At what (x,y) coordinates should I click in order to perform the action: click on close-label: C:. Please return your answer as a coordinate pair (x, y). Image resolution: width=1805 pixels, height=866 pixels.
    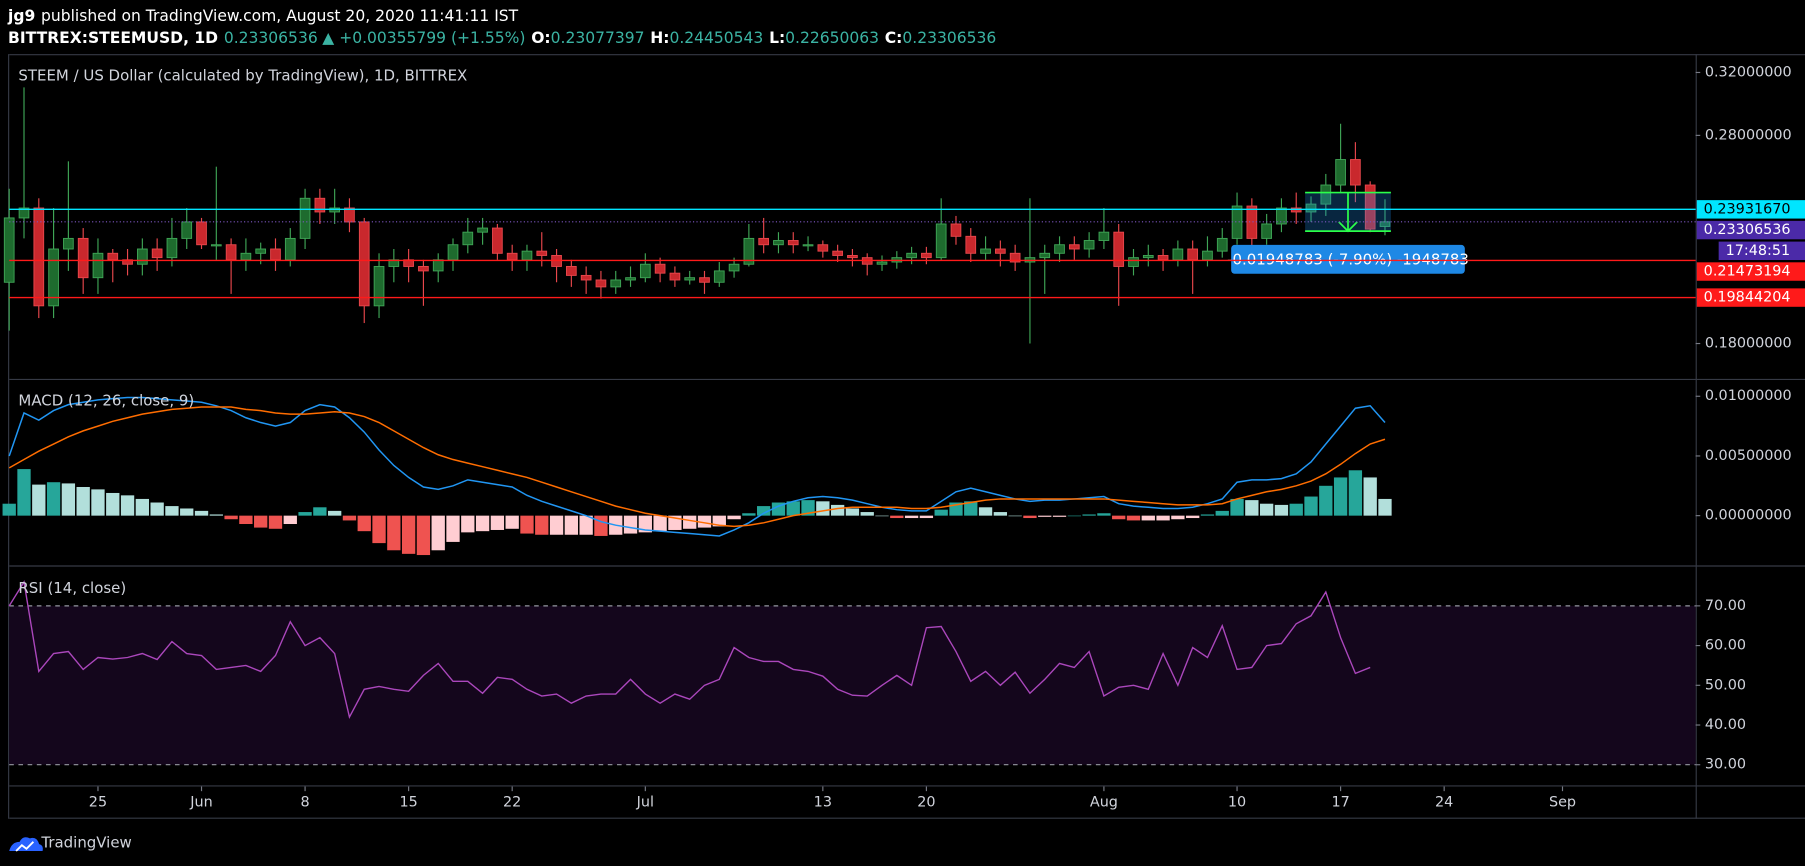
    Looking at the image, I should click on (894, 38).